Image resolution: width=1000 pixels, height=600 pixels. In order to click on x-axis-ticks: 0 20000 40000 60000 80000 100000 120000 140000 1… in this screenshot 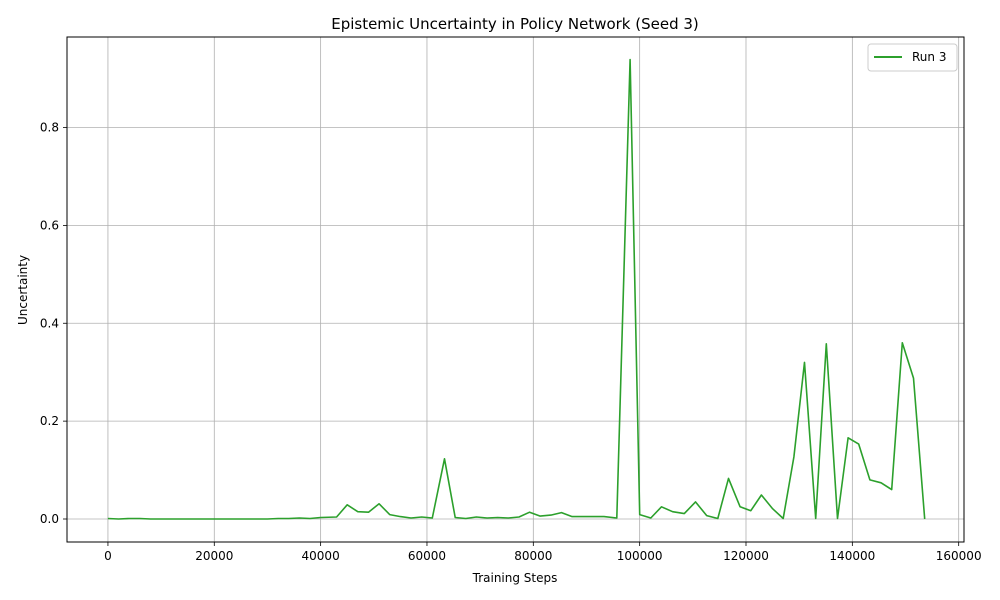, I will do `click(543, 552)`.